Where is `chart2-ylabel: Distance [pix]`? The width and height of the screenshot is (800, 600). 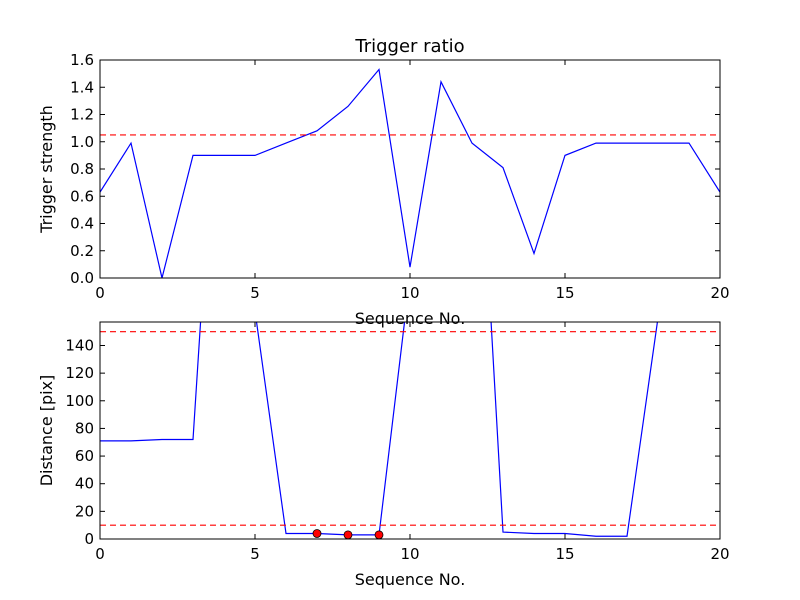
chart2-ylabel: Distance [pix] is located at coordinates (46, 431).